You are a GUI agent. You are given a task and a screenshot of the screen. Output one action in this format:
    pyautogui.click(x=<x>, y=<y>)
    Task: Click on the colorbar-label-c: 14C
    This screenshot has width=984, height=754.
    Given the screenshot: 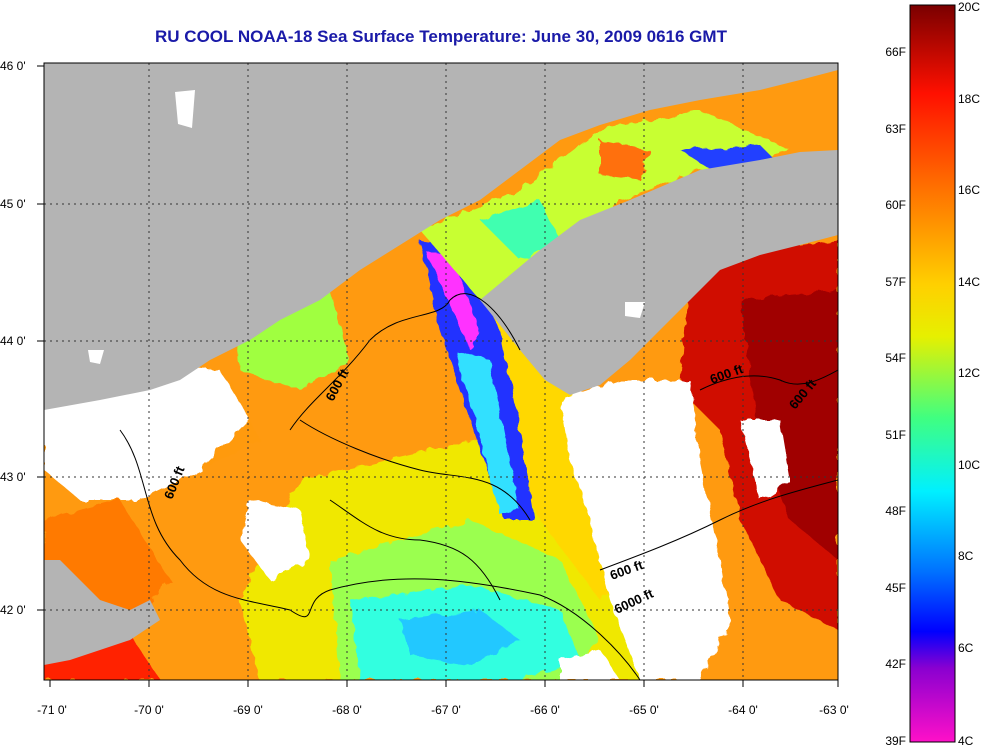 What is the action you would take?
    pyautogui.click(x=969, y=282)
    